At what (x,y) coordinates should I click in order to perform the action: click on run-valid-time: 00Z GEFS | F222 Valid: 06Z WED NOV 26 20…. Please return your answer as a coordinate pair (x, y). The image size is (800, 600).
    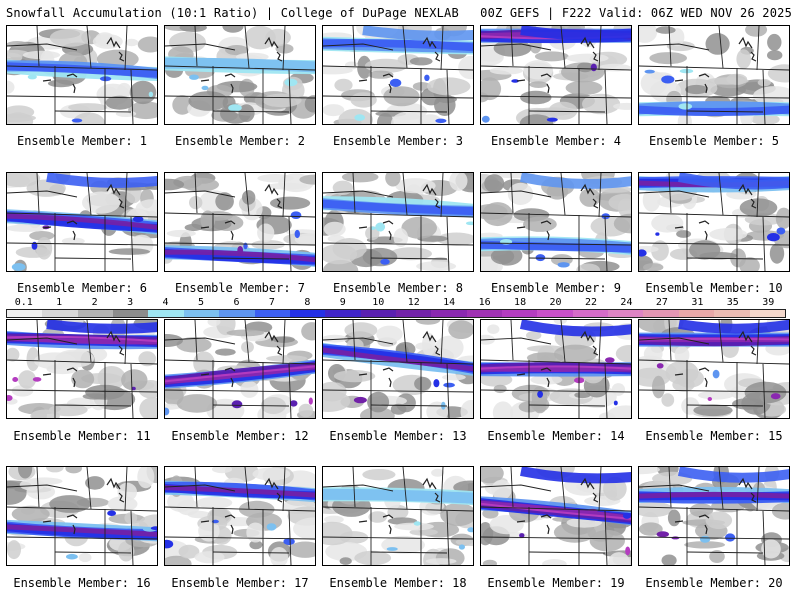
    Looking at the image, I should click on (636, 13).